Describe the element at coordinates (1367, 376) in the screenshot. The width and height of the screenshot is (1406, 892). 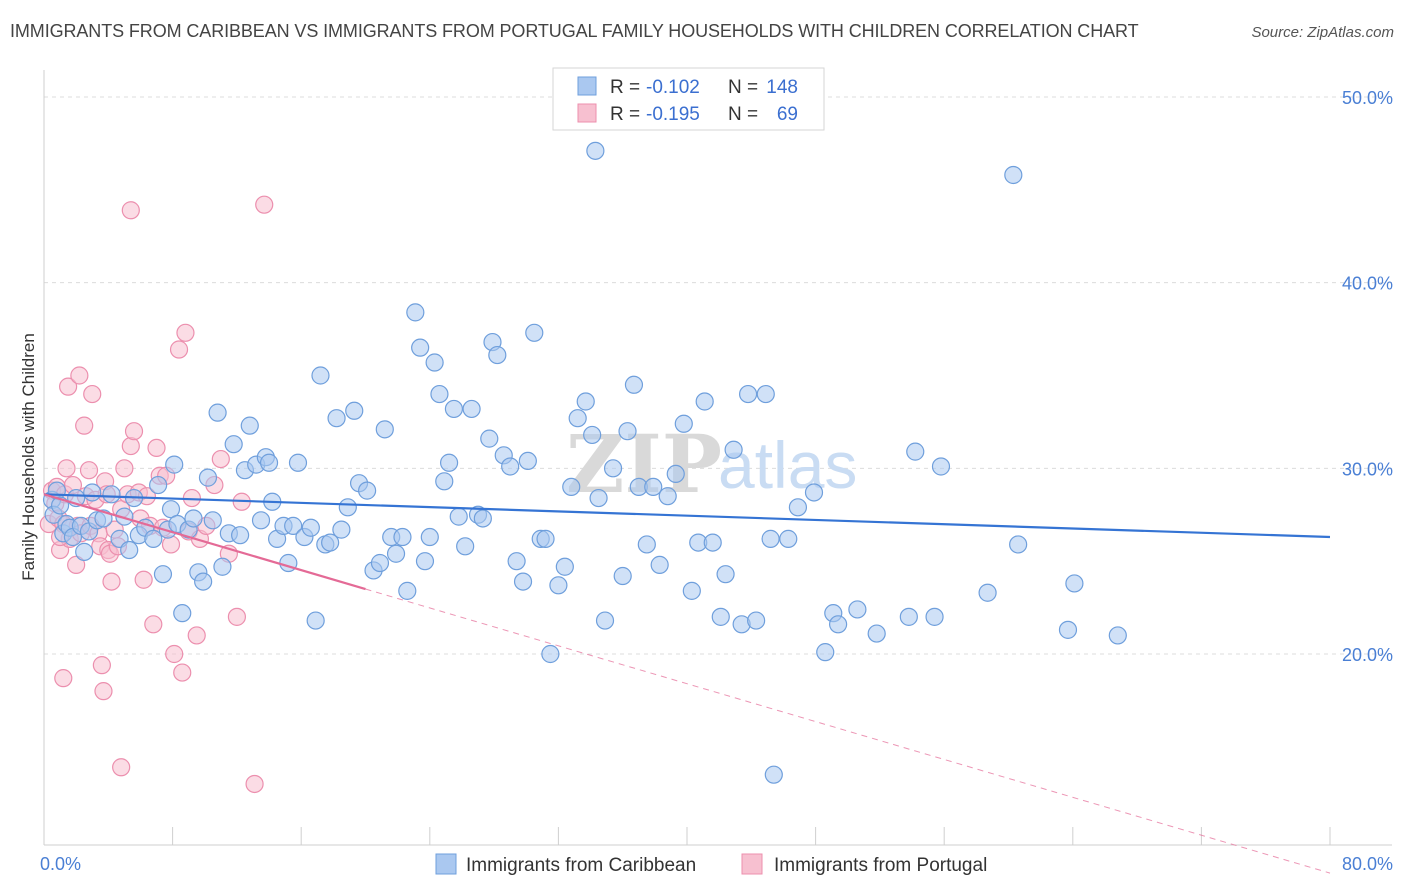
I see `y-tick-labels: 20.0% 30.0% 40.0% 50.0%` at that location.